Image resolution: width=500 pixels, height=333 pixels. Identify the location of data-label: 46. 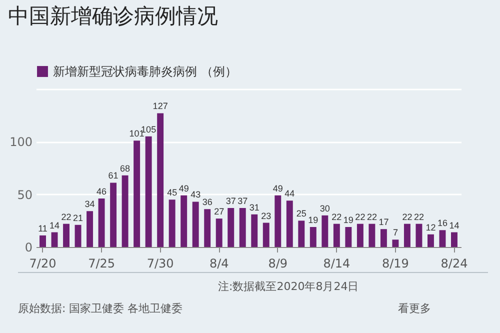
(101, 191).